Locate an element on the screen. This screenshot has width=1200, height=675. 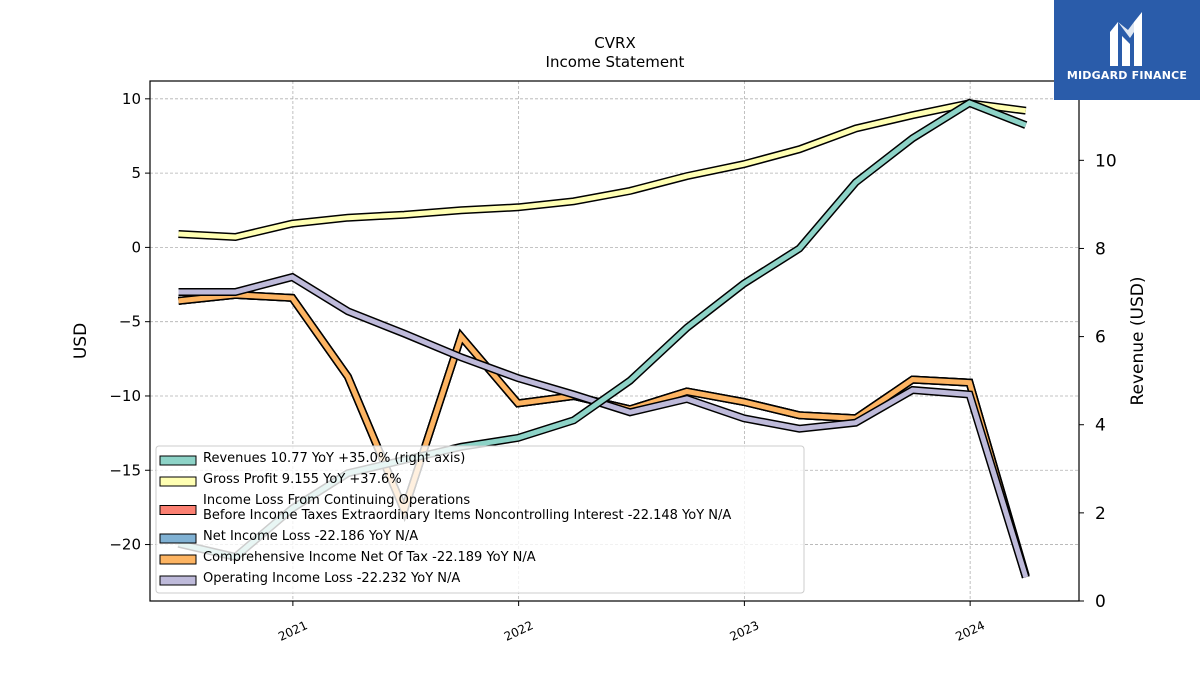
left-tick-label: −10 is located at coordinates (125, 396).